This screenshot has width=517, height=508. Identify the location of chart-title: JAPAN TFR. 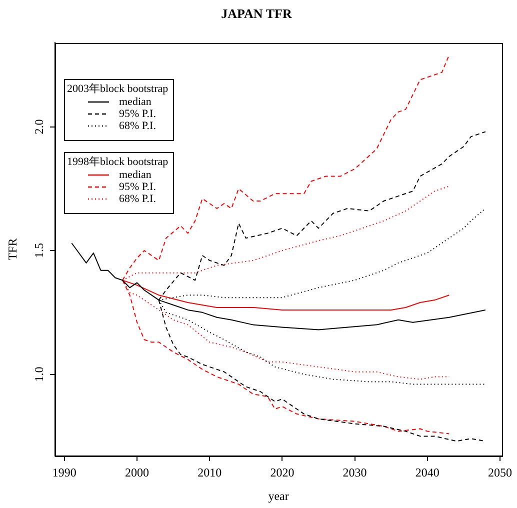
(256, 14).